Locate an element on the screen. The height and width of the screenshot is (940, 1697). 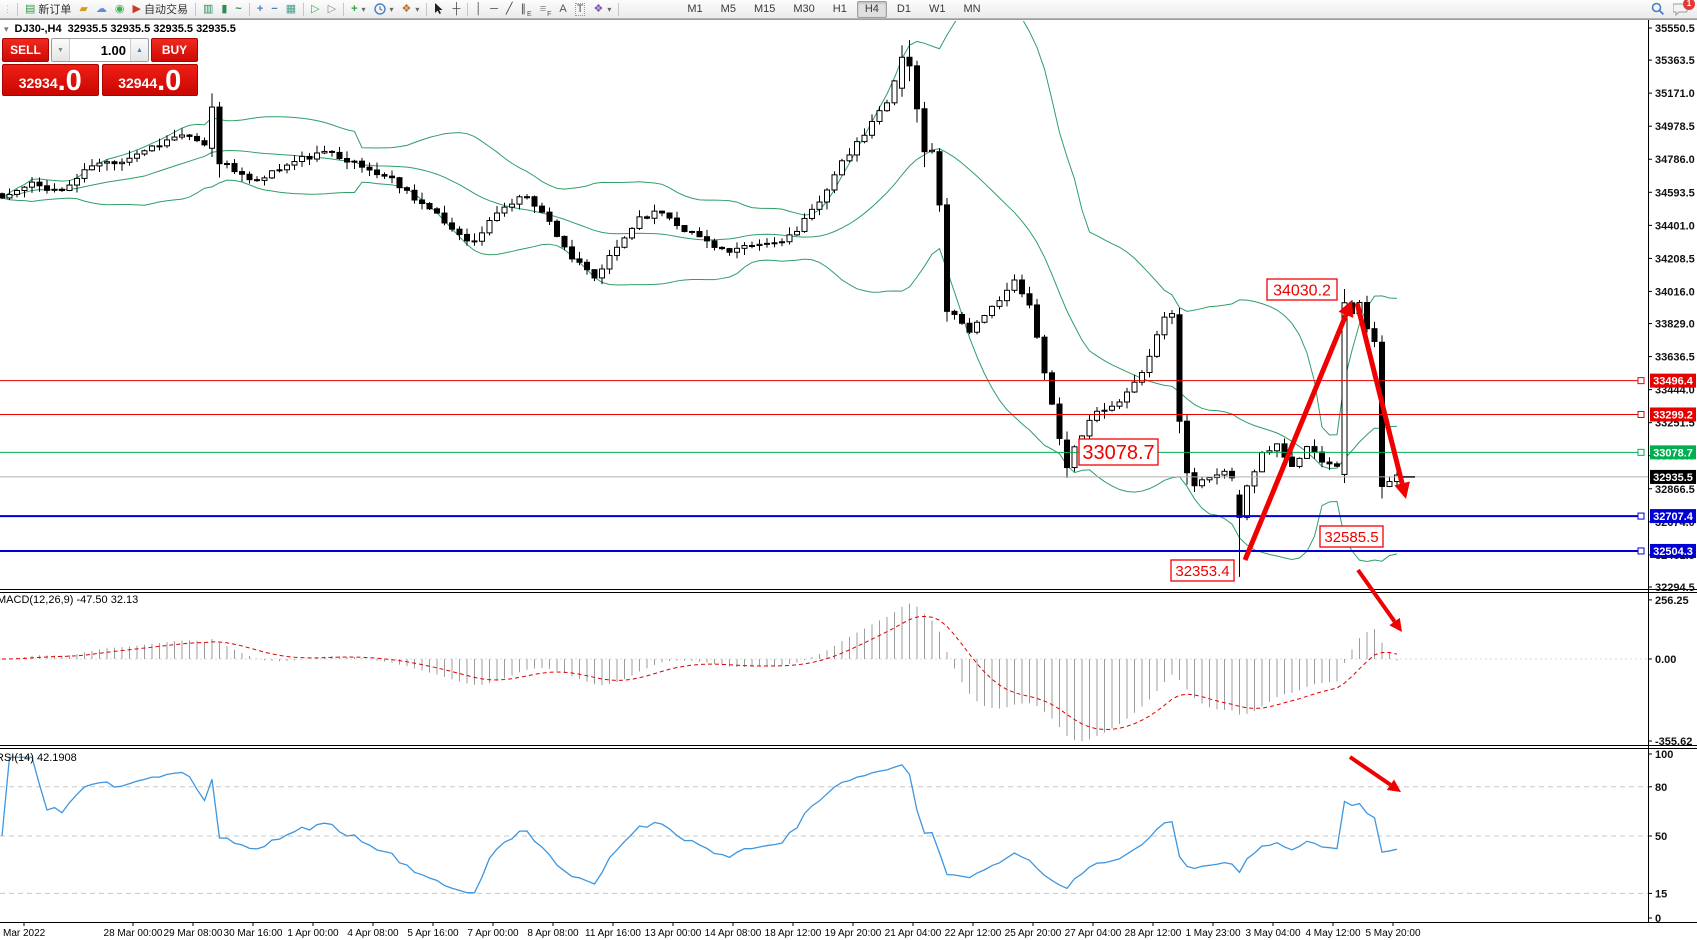
volume-decrease-button: ▼ is located at coordinates (61, 50).